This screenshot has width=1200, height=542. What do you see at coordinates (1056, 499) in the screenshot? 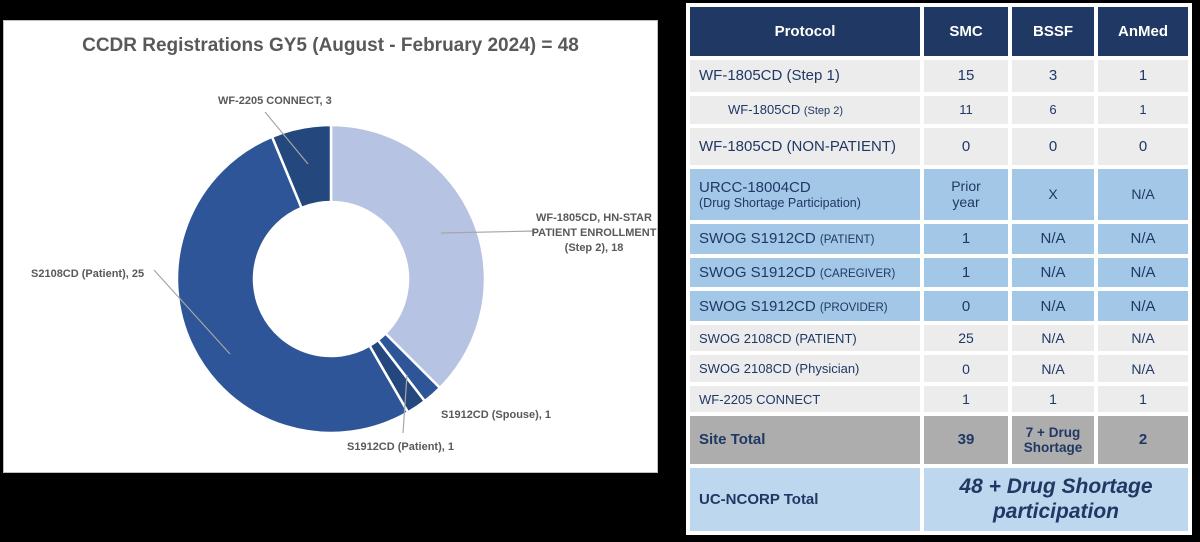
I see `ucncorp-total-cell: 48 + Drug Shortage participation` at bounding box center [1056, 499].